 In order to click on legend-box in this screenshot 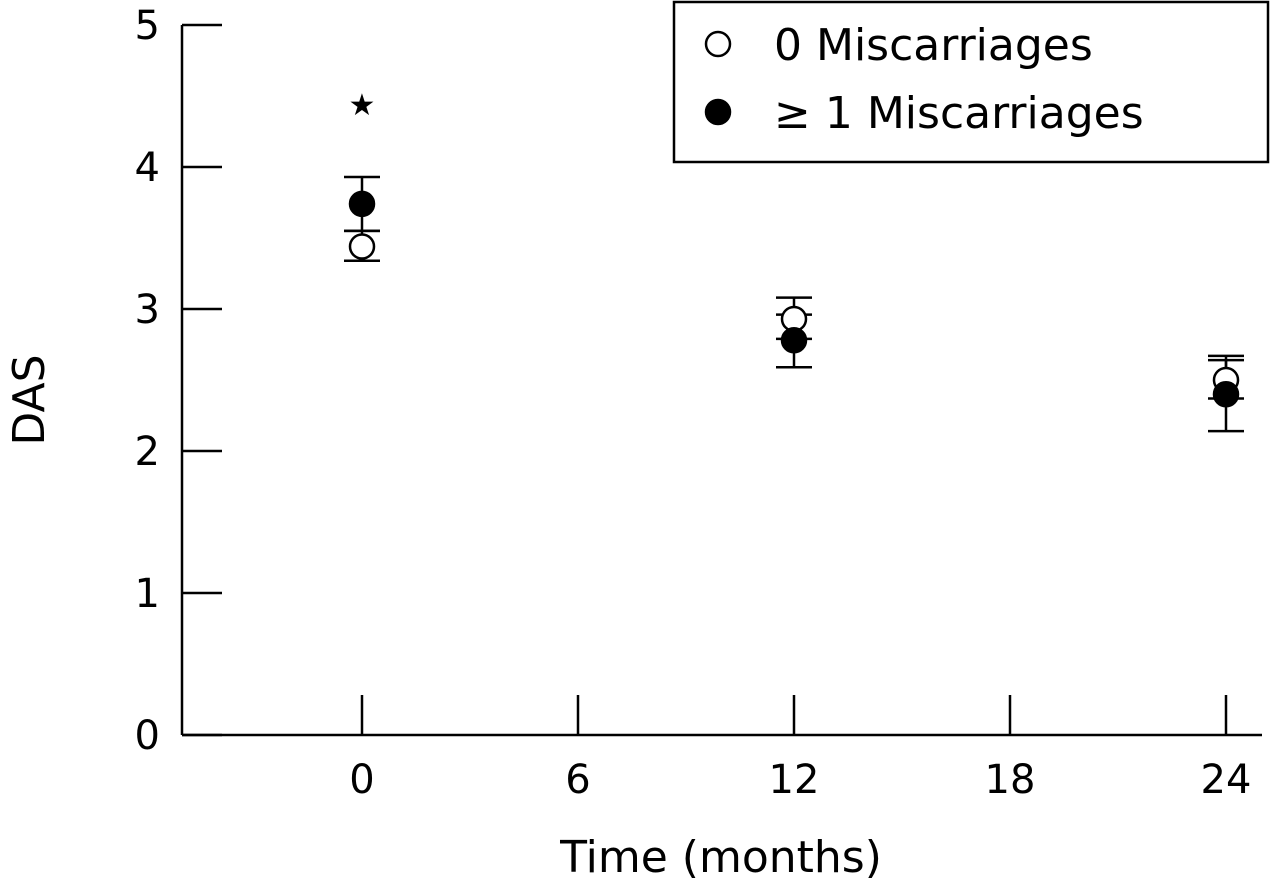, I will do `click(971, 82)`.